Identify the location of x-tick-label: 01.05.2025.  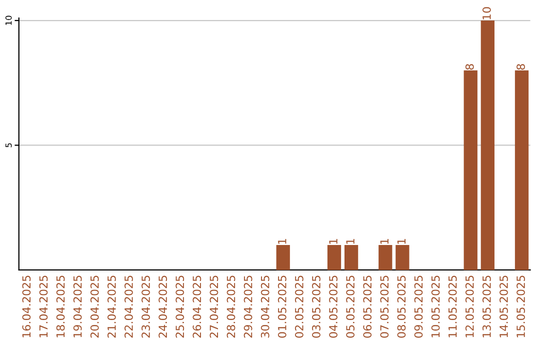
(282, 307).